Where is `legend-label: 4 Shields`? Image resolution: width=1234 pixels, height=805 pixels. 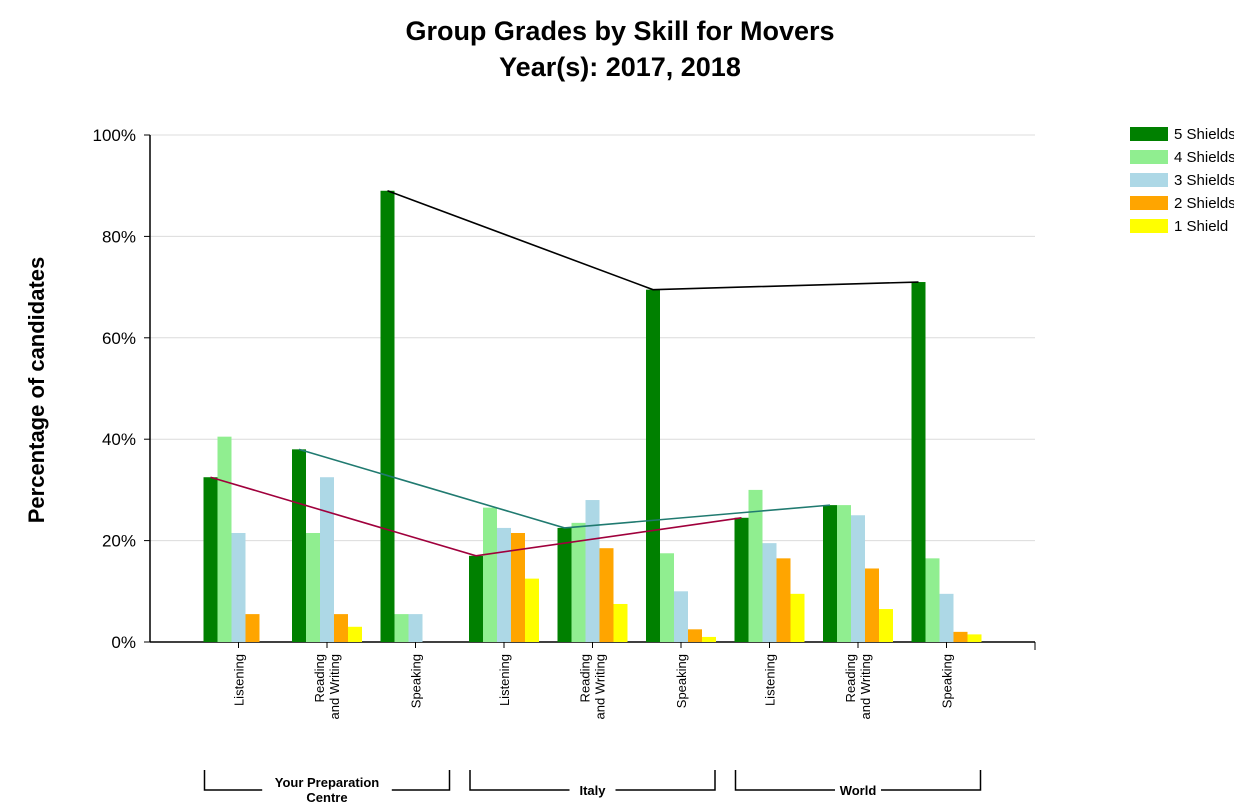 legend-label: 4 Shields is located at coordinates (1204, 157).